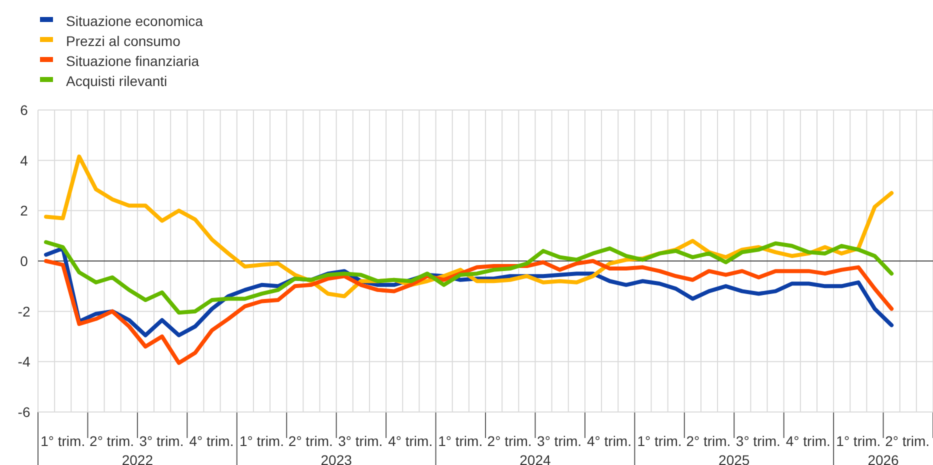 The height and width of the screenshot is (465, 933). Describe the element at coordinates (24, 362) in the screenshot. I see `y-tick-label: -4` at that location.